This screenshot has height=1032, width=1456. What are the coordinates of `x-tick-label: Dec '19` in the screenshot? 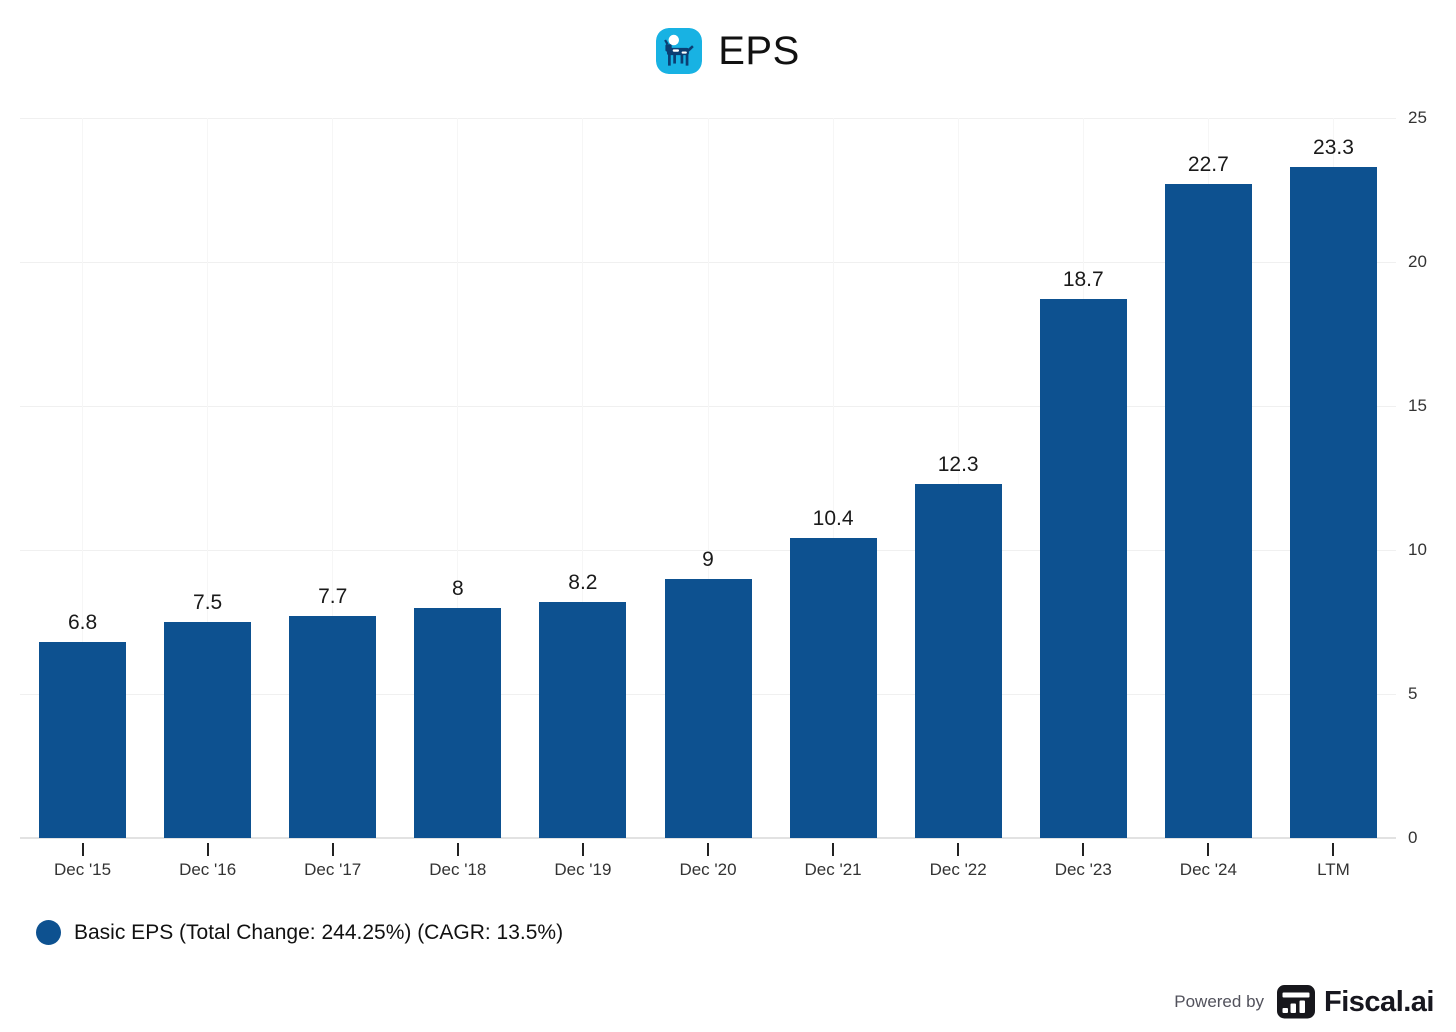 It's located at (583, 869).